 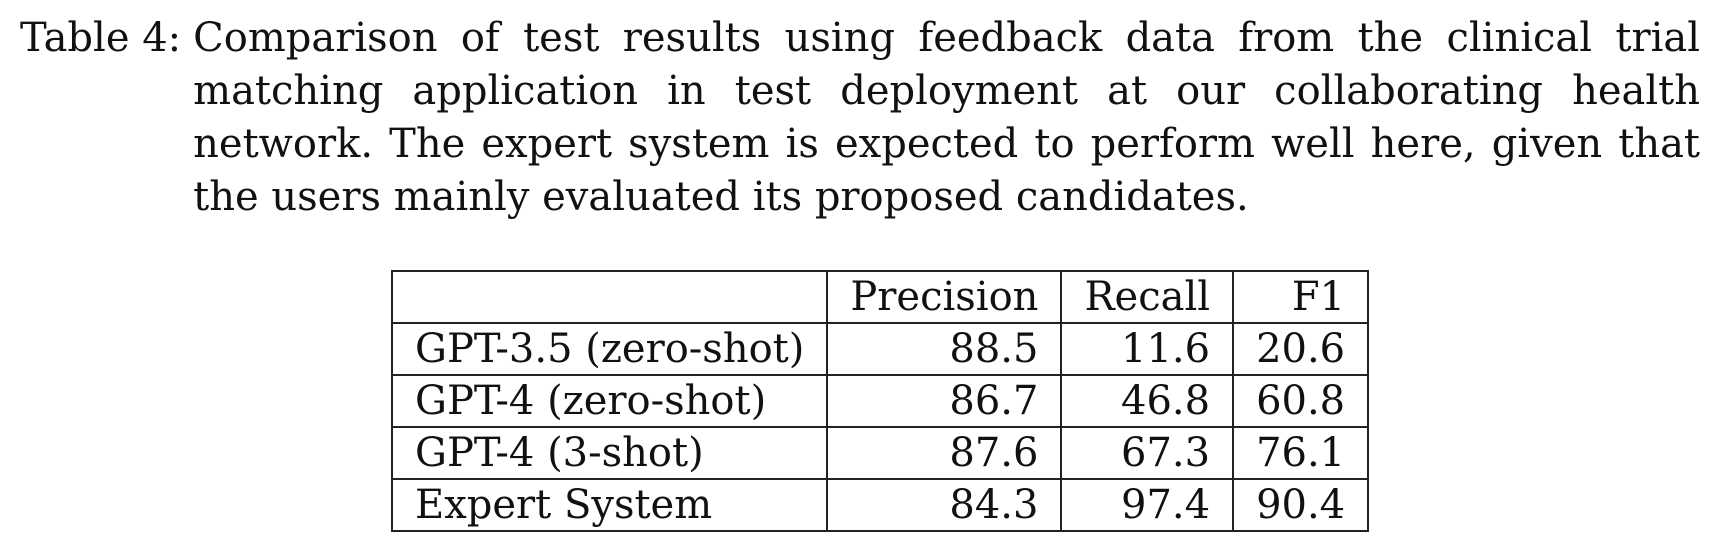 What do you see at coordinates (944, 297) in the screenshot?
I see `header-precision: Precision` at bounding box center [944, 297].